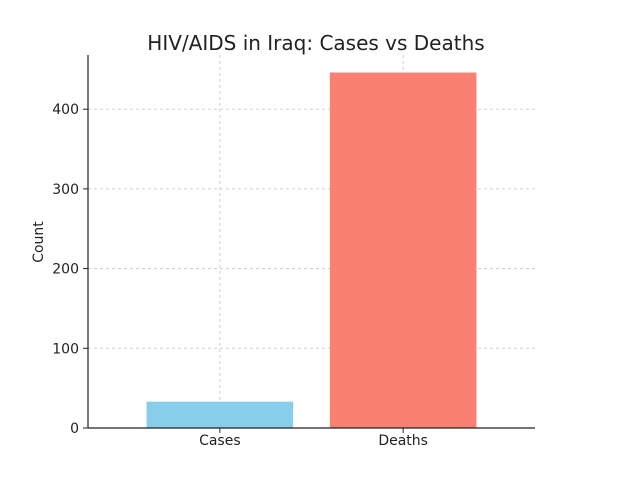 This screenshot has width=638, height=492. I want to click on y-tick-label: 300, so click(65, 190).